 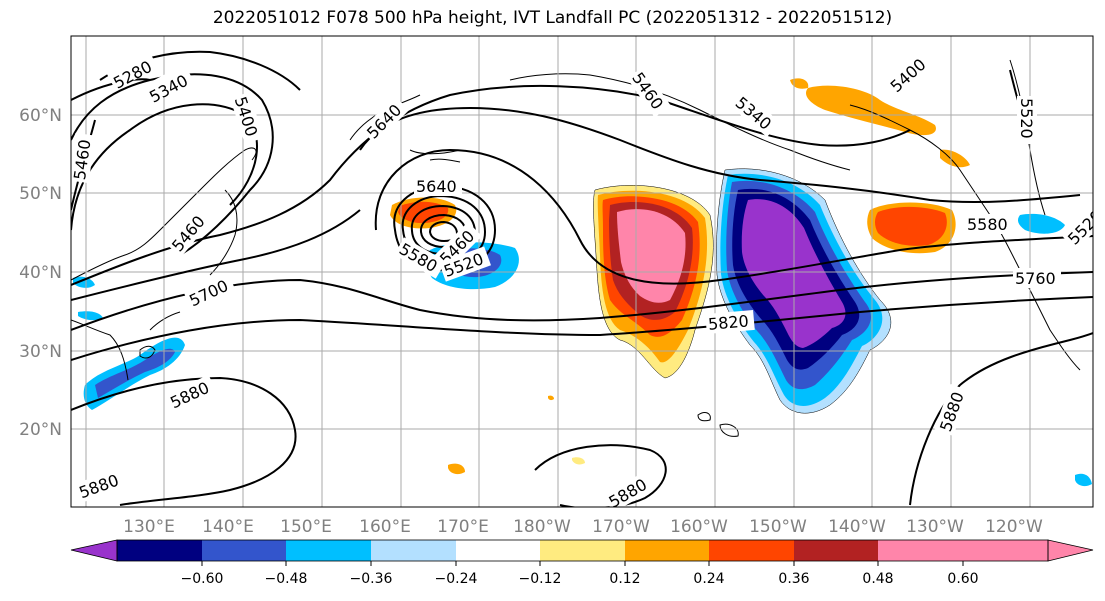 I want to click on contour-label: 5820, so click(x=728, y=322).